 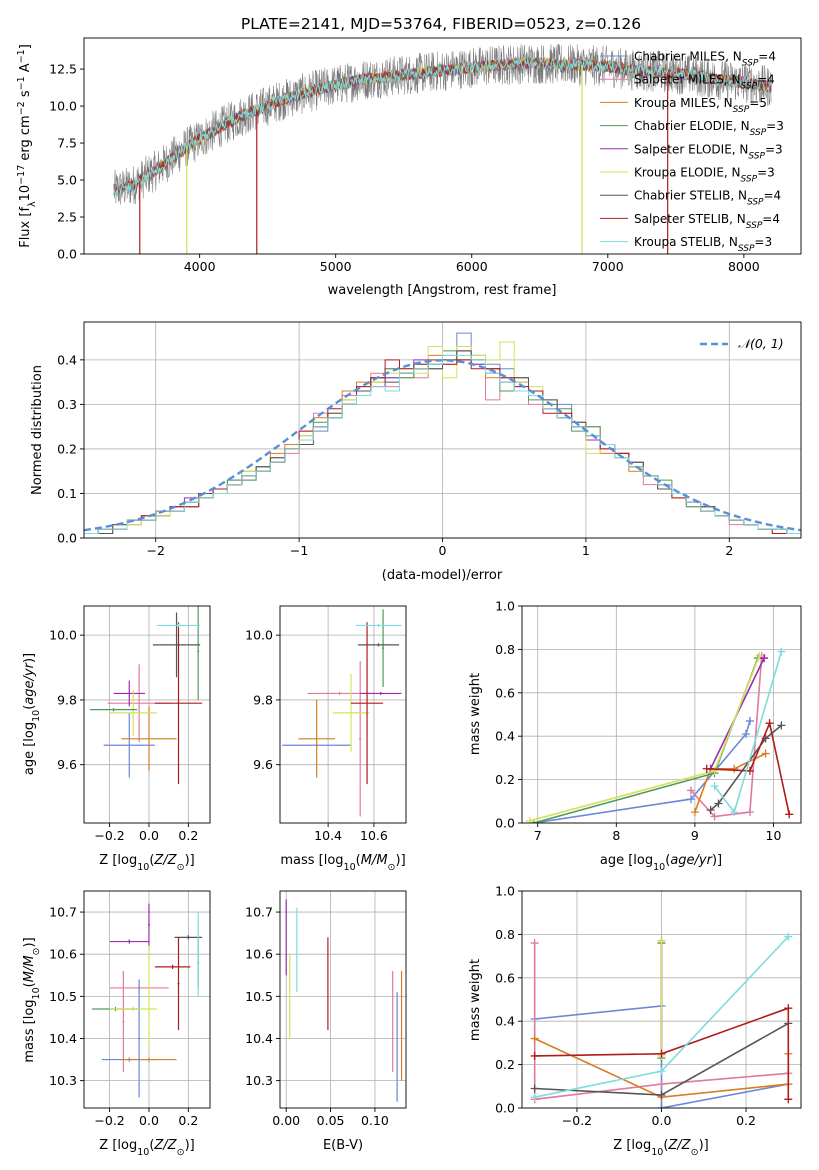 What do you see at coordinates (505, 692) in the screenshot?
I see `y-tick-label: 0.6` at bounding box center [505, 692].